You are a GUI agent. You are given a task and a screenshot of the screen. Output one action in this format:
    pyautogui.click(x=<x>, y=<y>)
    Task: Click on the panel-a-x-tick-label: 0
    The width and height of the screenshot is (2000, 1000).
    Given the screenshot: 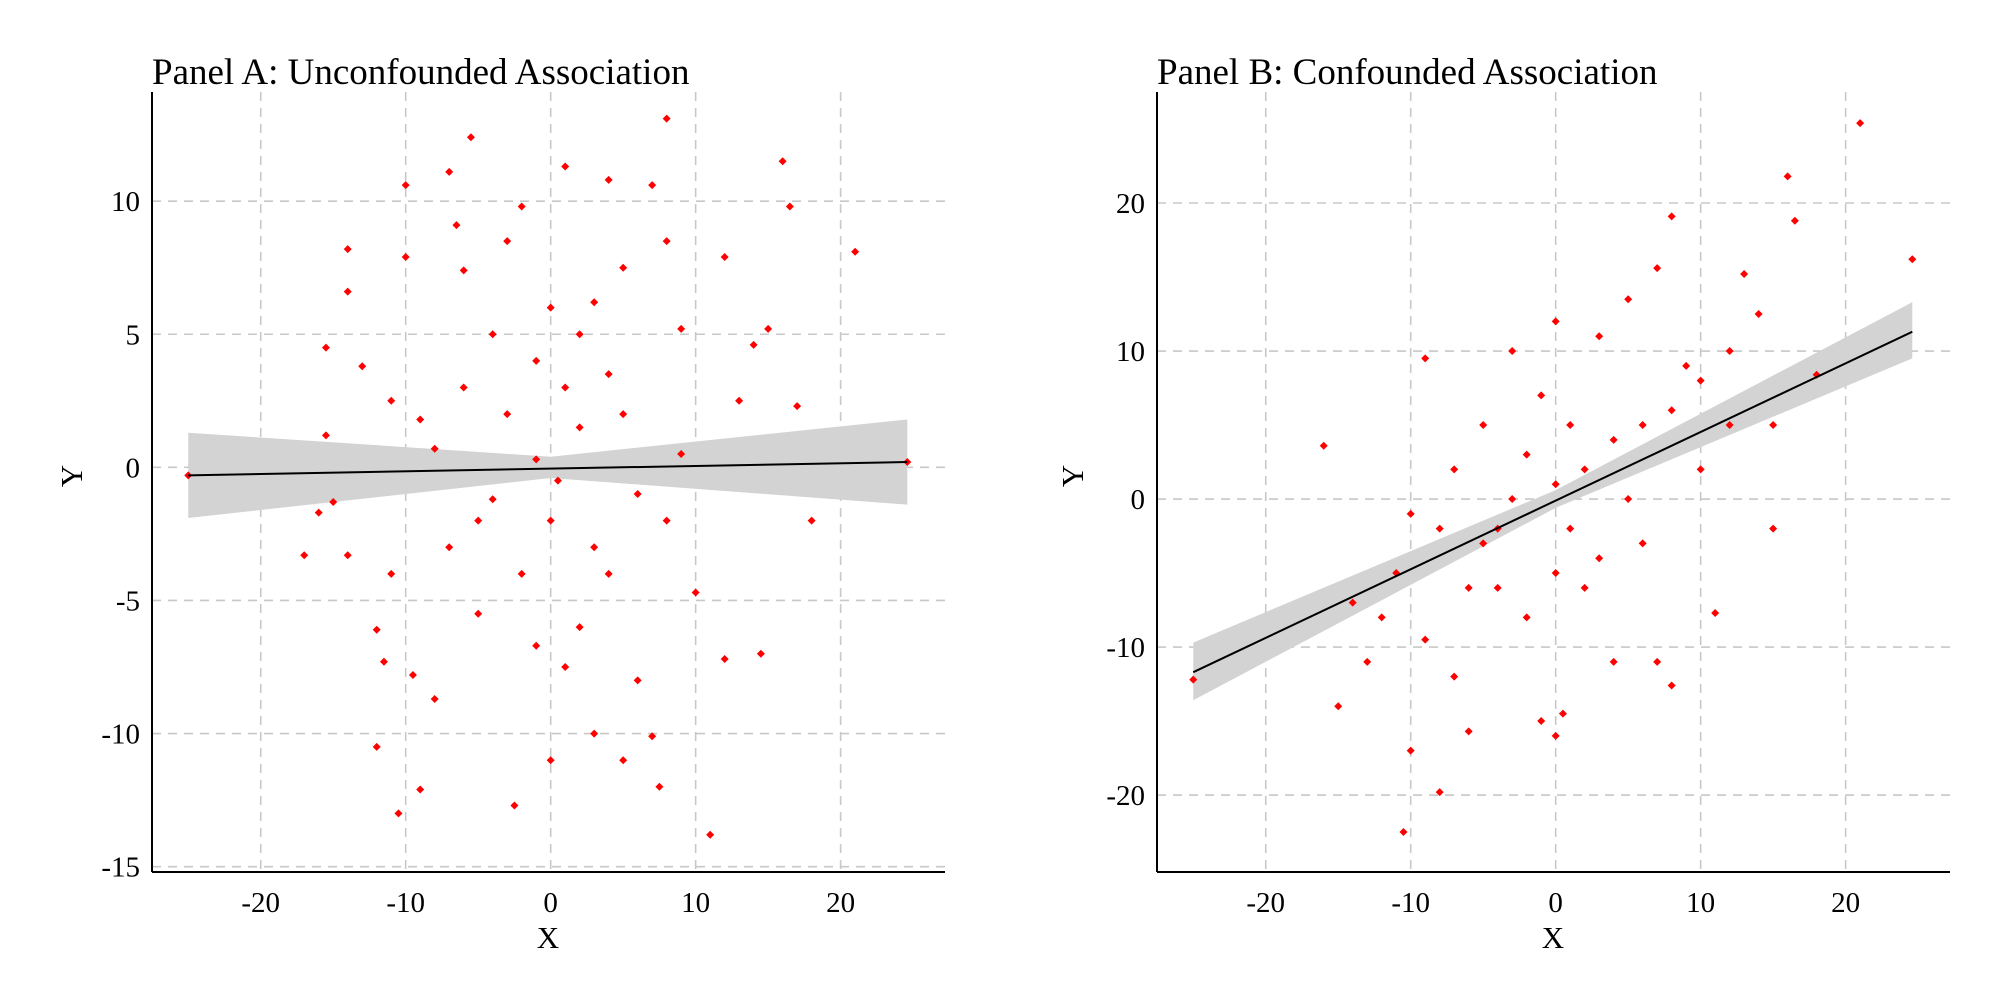 What is the action you would take?
    pyautogui.click(x=550, y=903)
    